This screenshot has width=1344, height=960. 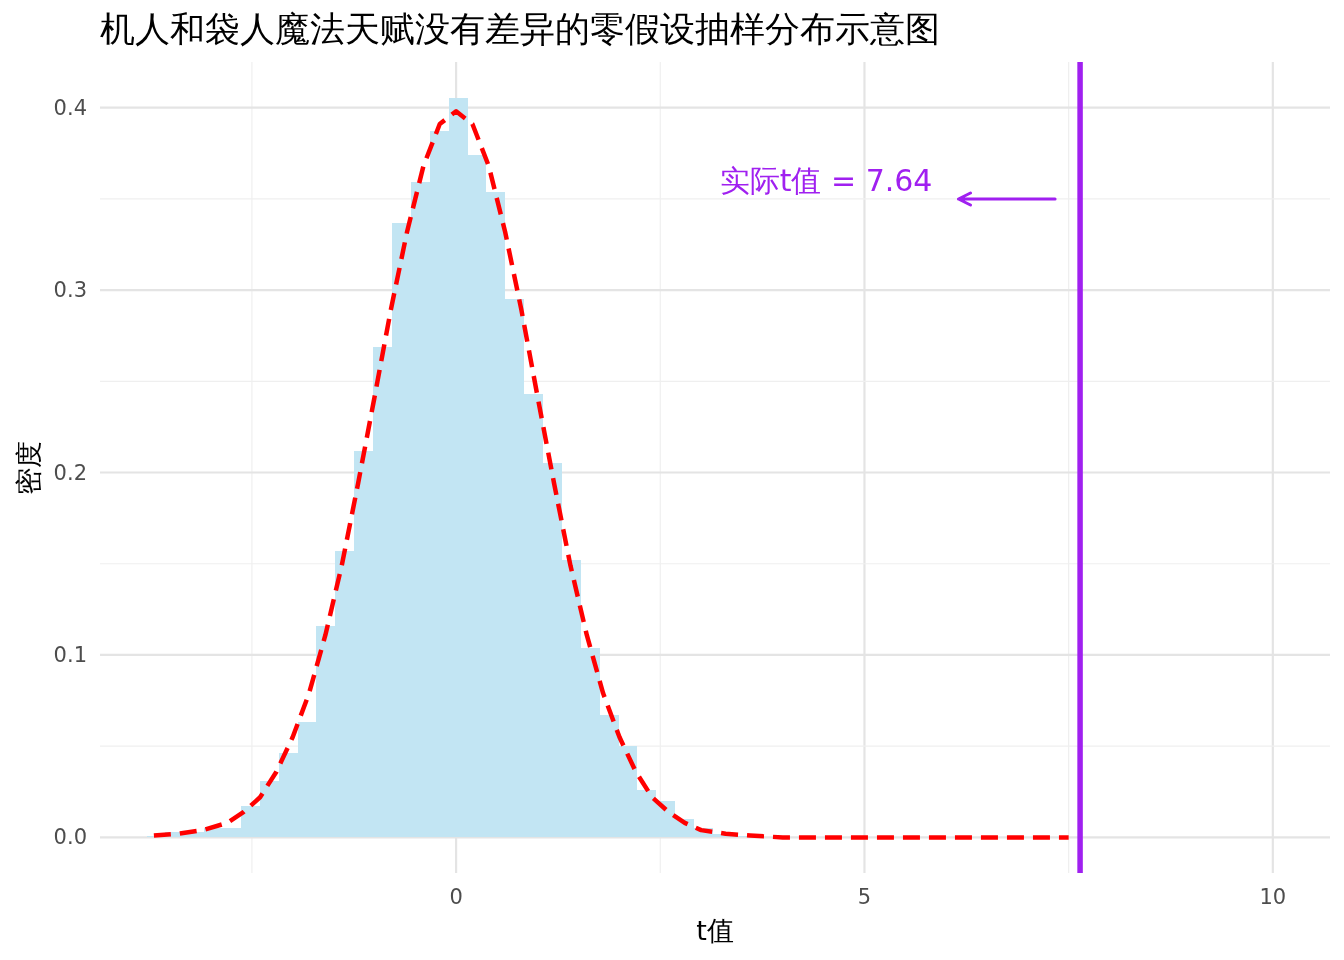 I want to click on y-tick-label: 0.1, so click(x=70, y=654).